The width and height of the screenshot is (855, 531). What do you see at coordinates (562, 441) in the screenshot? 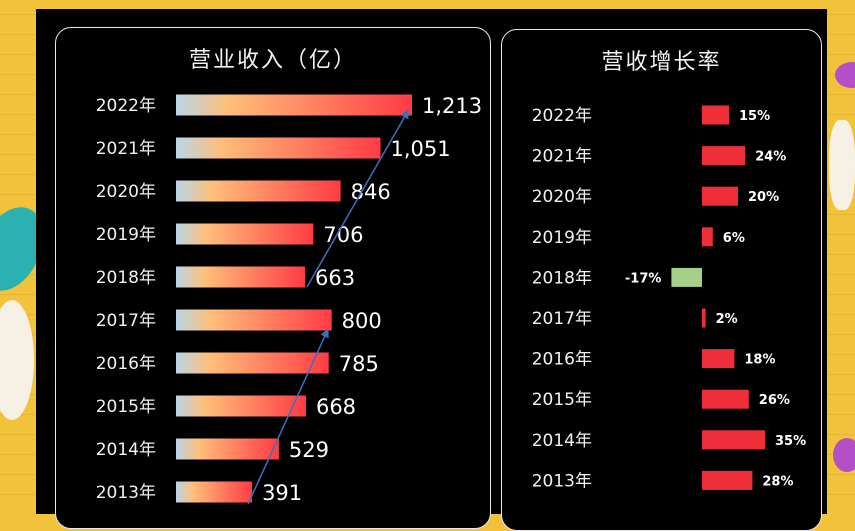
I see `growth-year-label: 2014年` at bounding box center [562, 441].